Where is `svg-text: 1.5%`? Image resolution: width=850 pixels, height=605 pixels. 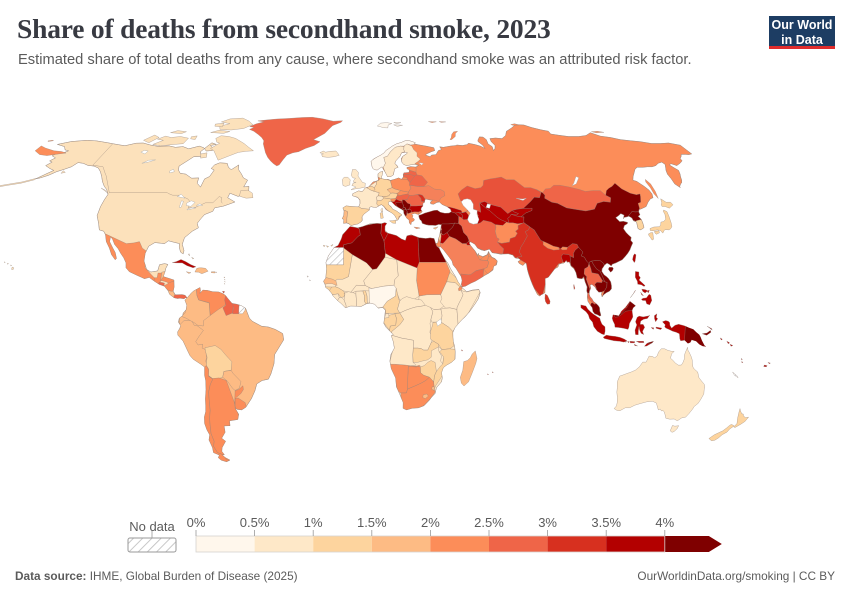
svg-text: 1.5% is located at coordinates (372, 522).